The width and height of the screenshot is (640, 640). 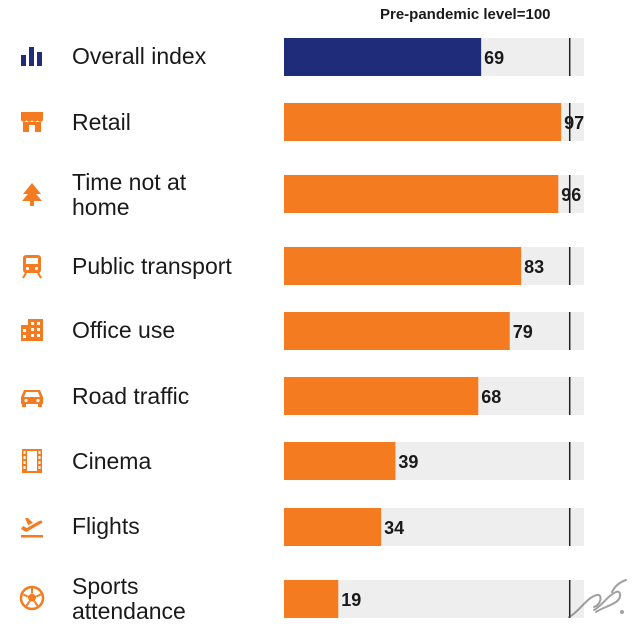 I want to click on value-label: 79, so click(x=523, y=332).